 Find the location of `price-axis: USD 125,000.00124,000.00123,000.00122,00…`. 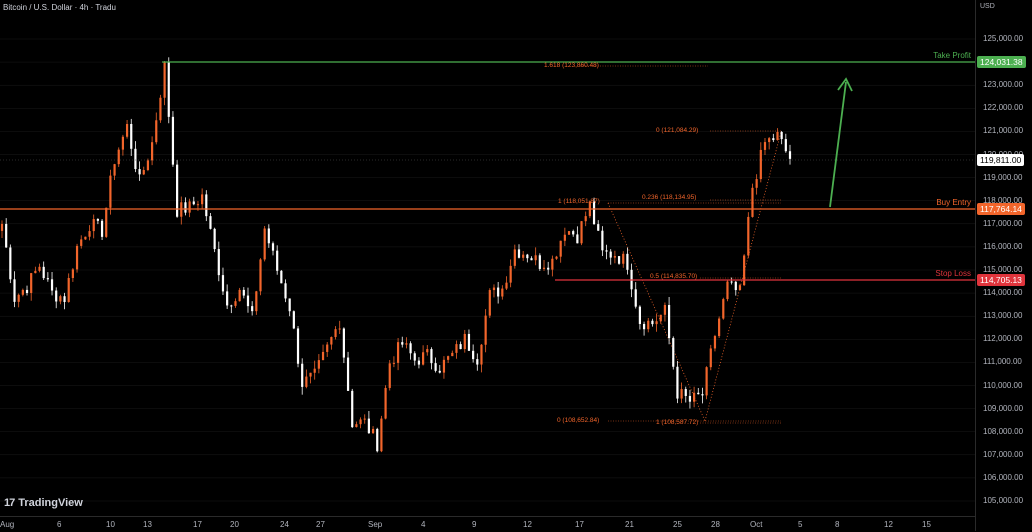

price-axis: USD 125,000.00124,000.00123,000.00122,00… is located at coordinates (1003, 265).